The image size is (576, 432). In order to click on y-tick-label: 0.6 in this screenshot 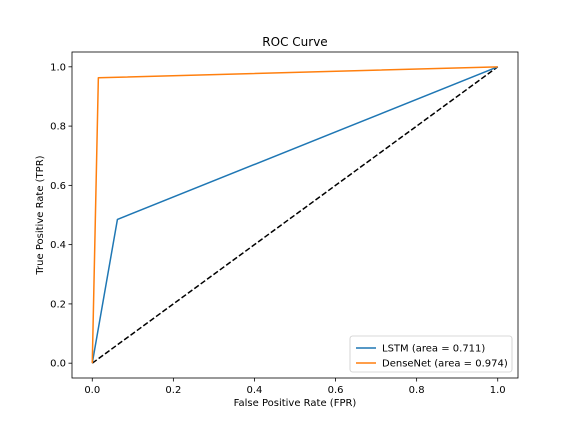, I will do `click(58, 186)`.